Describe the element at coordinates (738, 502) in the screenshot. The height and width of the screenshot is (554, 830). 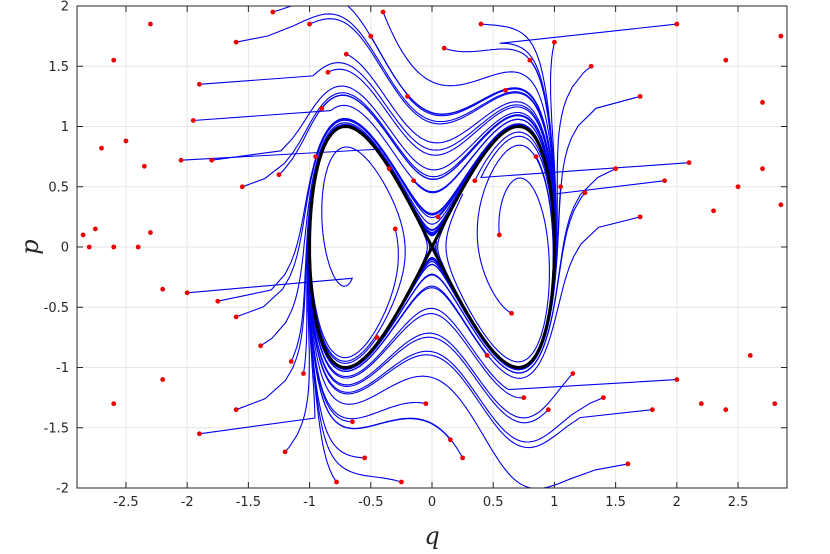
I see `x-tick-label-10: 2.5` at that location.